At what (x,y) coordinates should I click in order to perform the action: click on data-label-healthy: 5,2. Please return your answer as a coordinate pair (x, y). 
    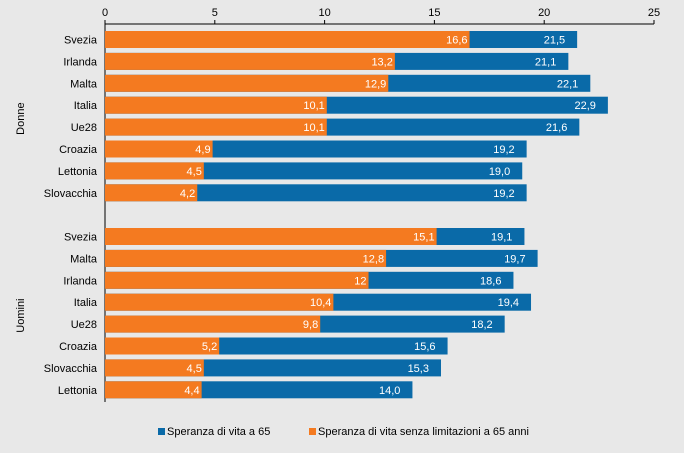
    Looking at the image, I should click on (209, 347).